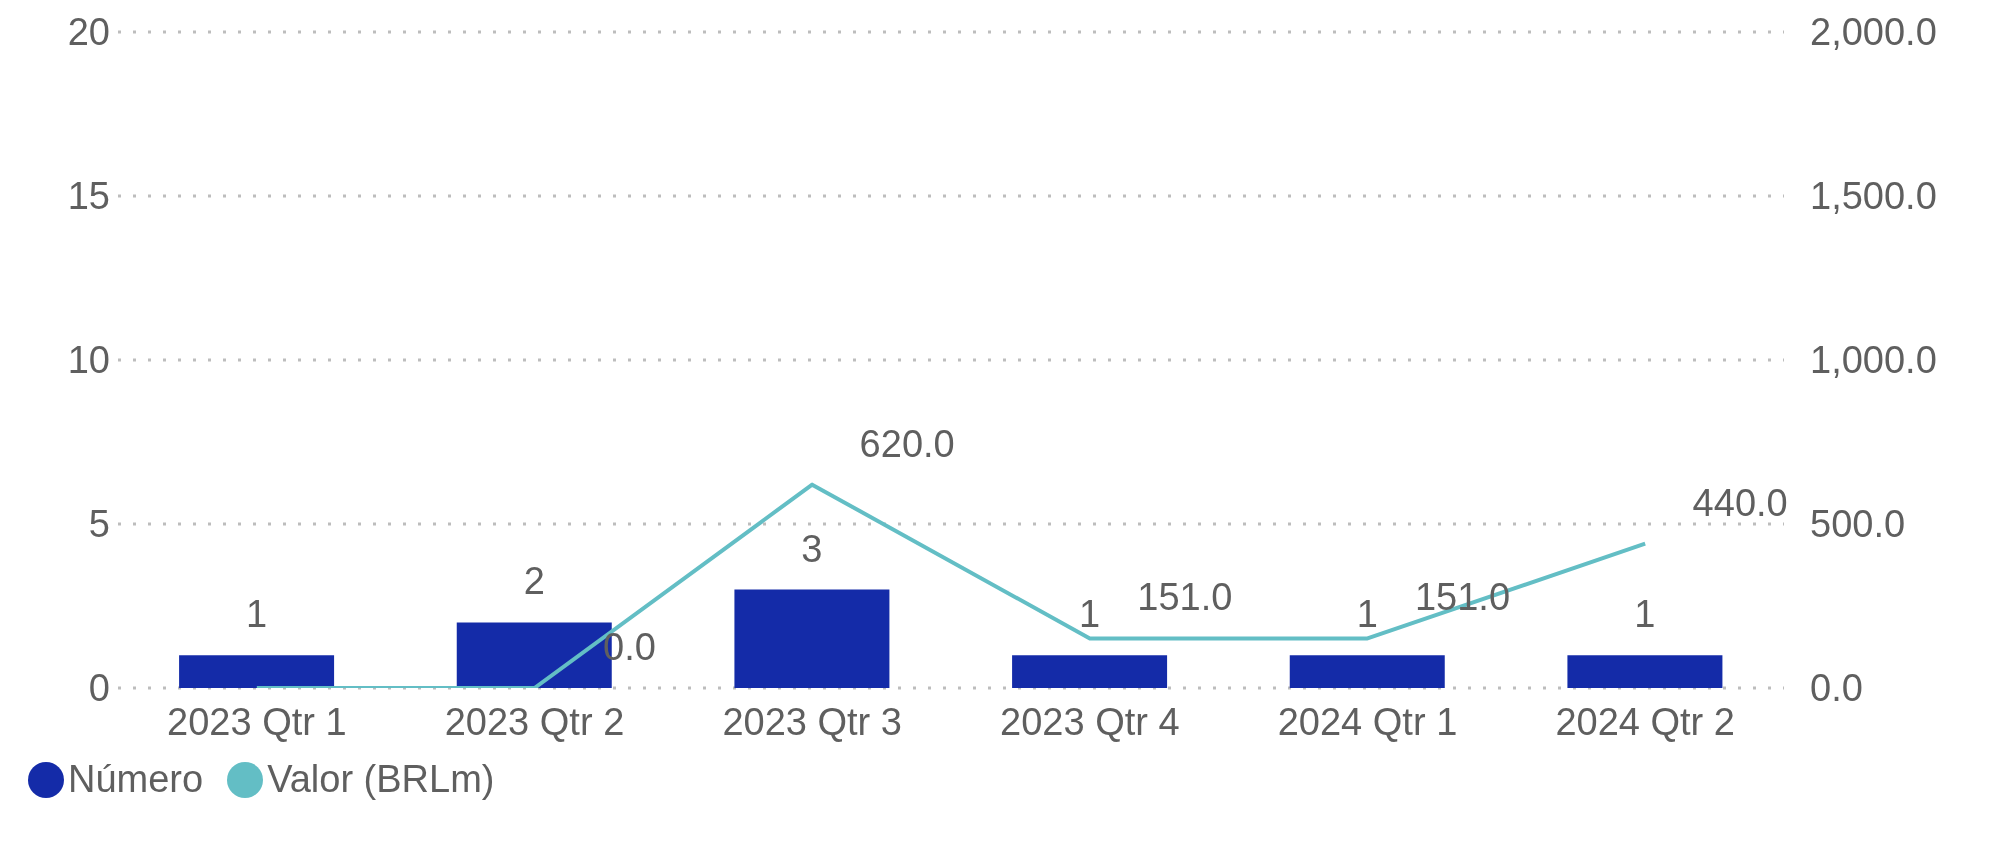  What do you see at coordinates (99, 524) in the screenshot?
I see `y-tick-label: 5` at bounding box center [99, 524].